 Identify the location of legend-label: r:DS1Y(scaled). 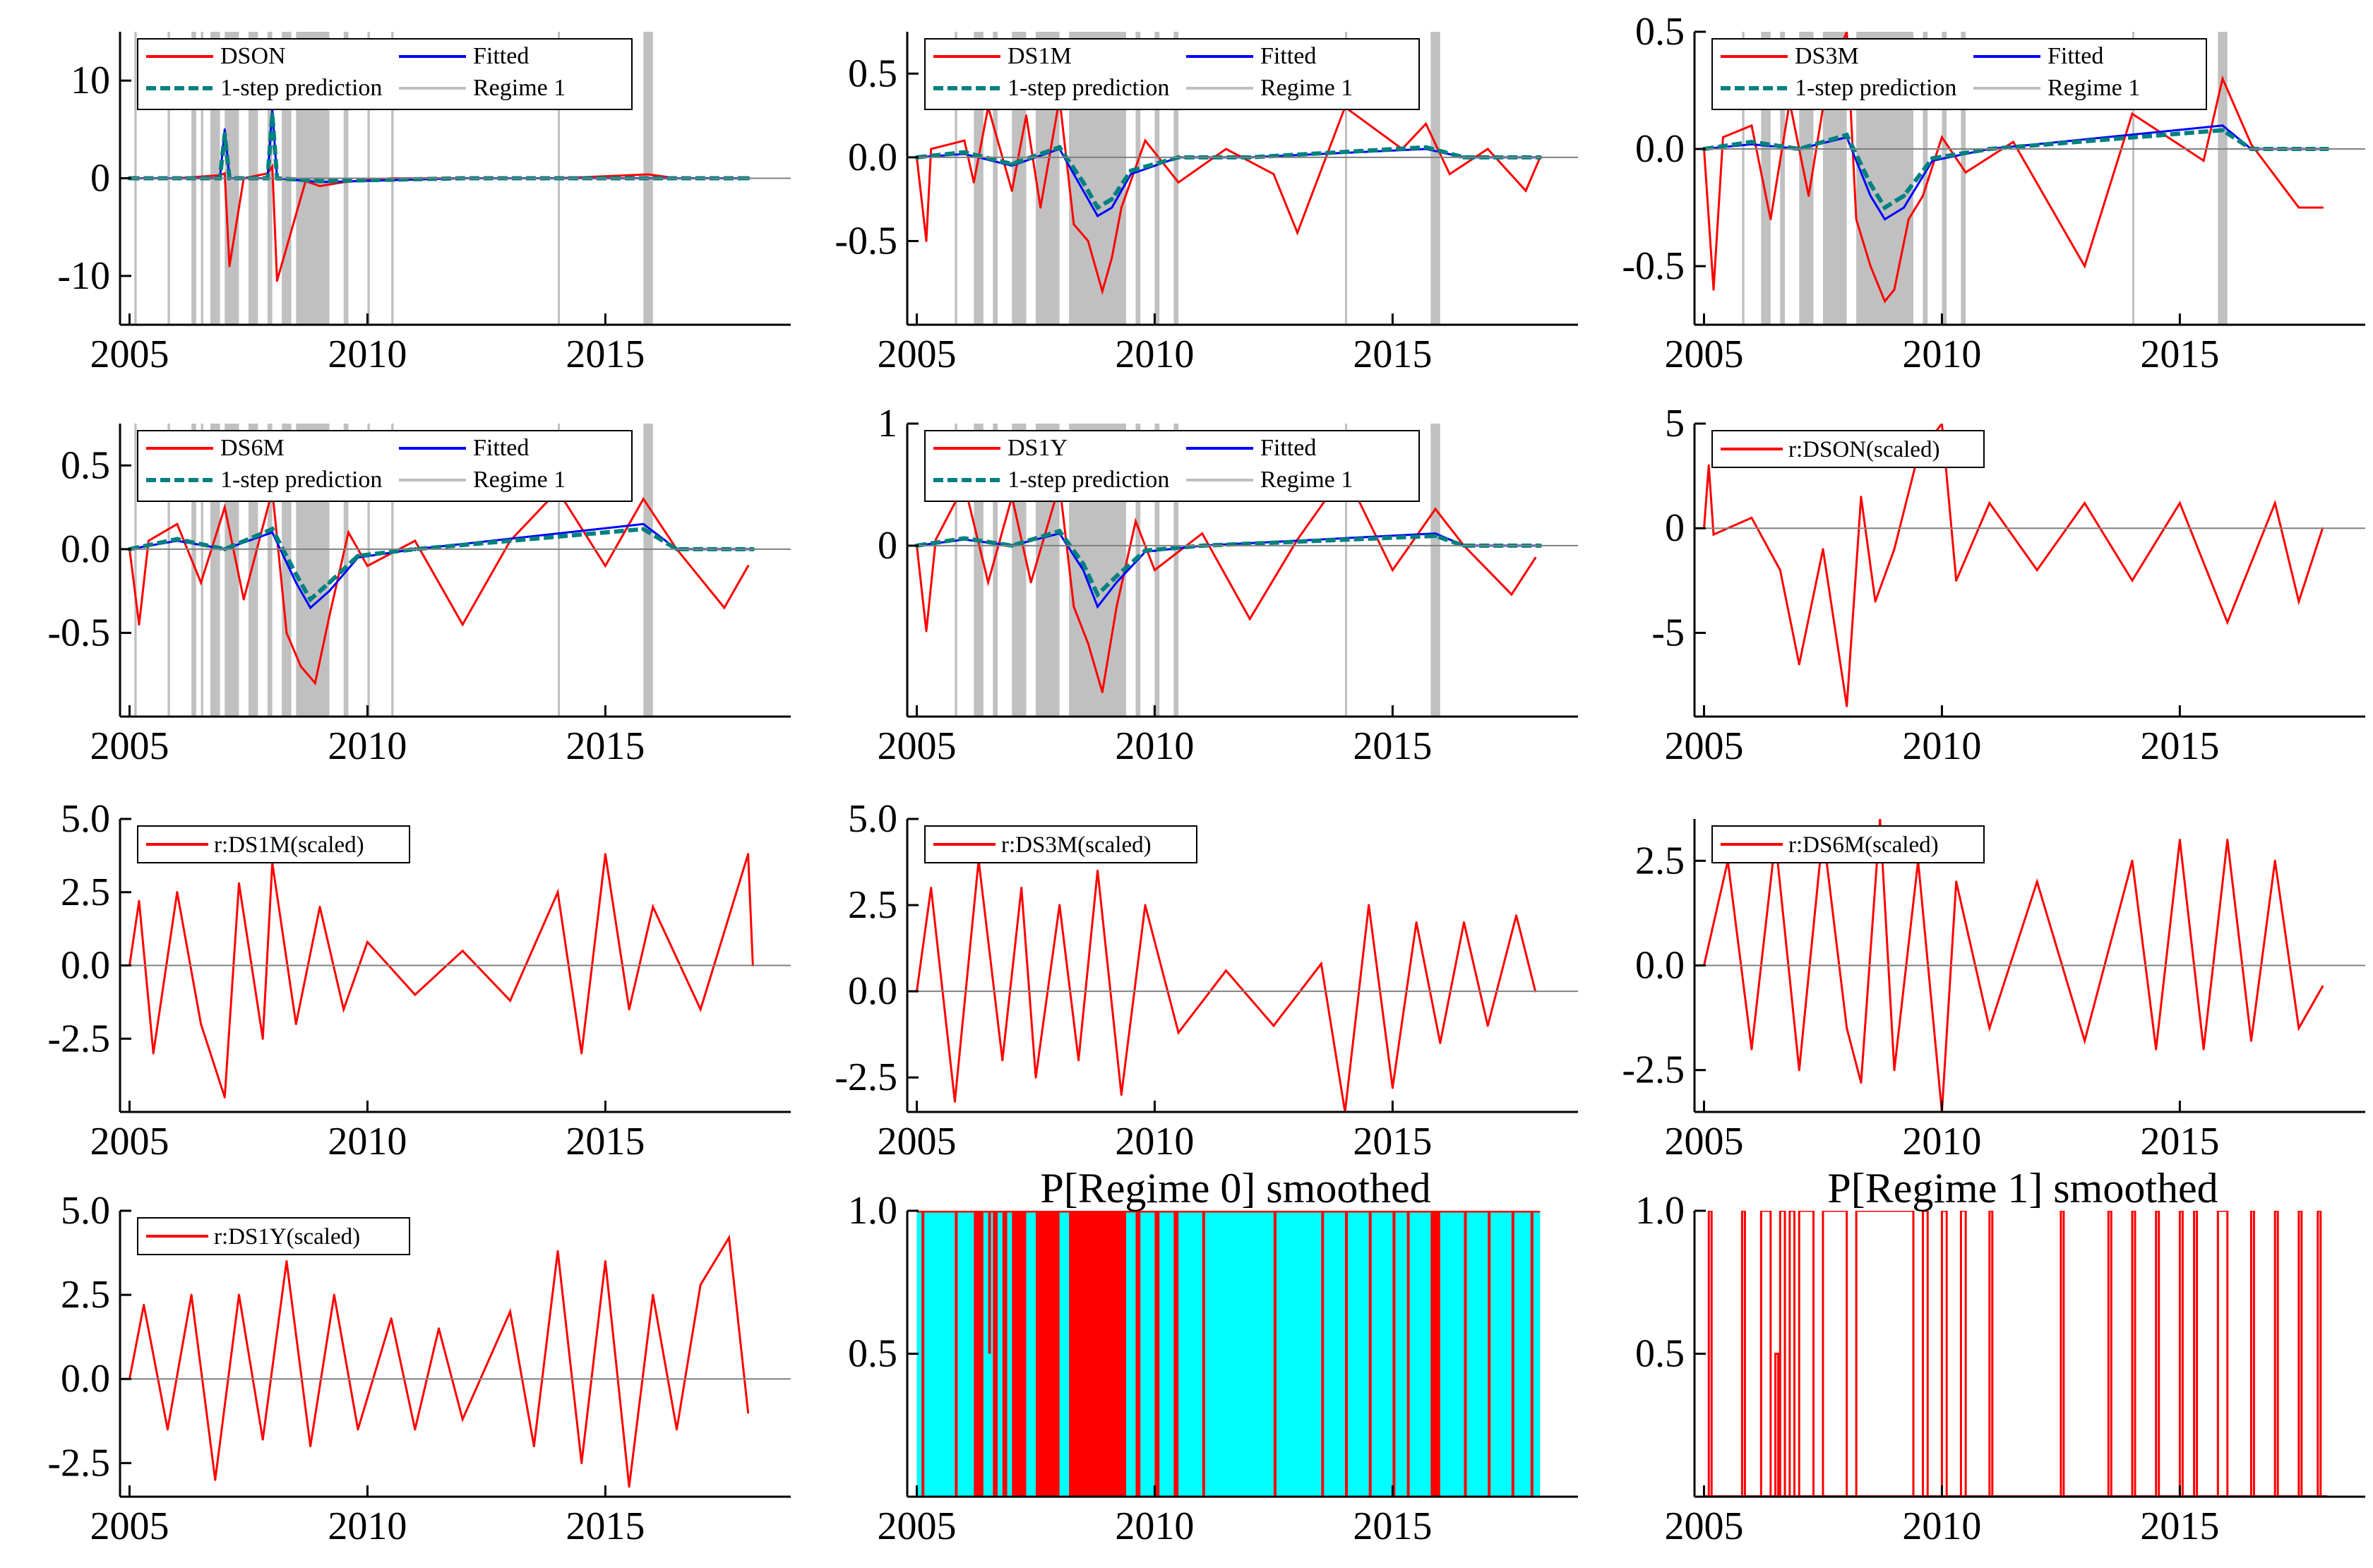
(287, 1237).